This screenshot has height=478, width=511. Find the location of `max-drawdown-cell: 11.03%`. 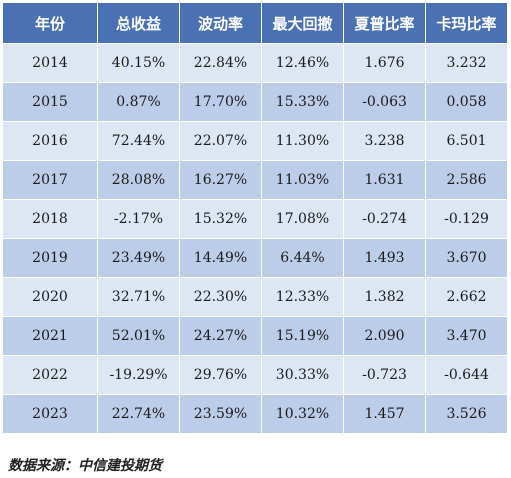

max-drawdown-cell: 11.03% is located at coordinates (302, 180).